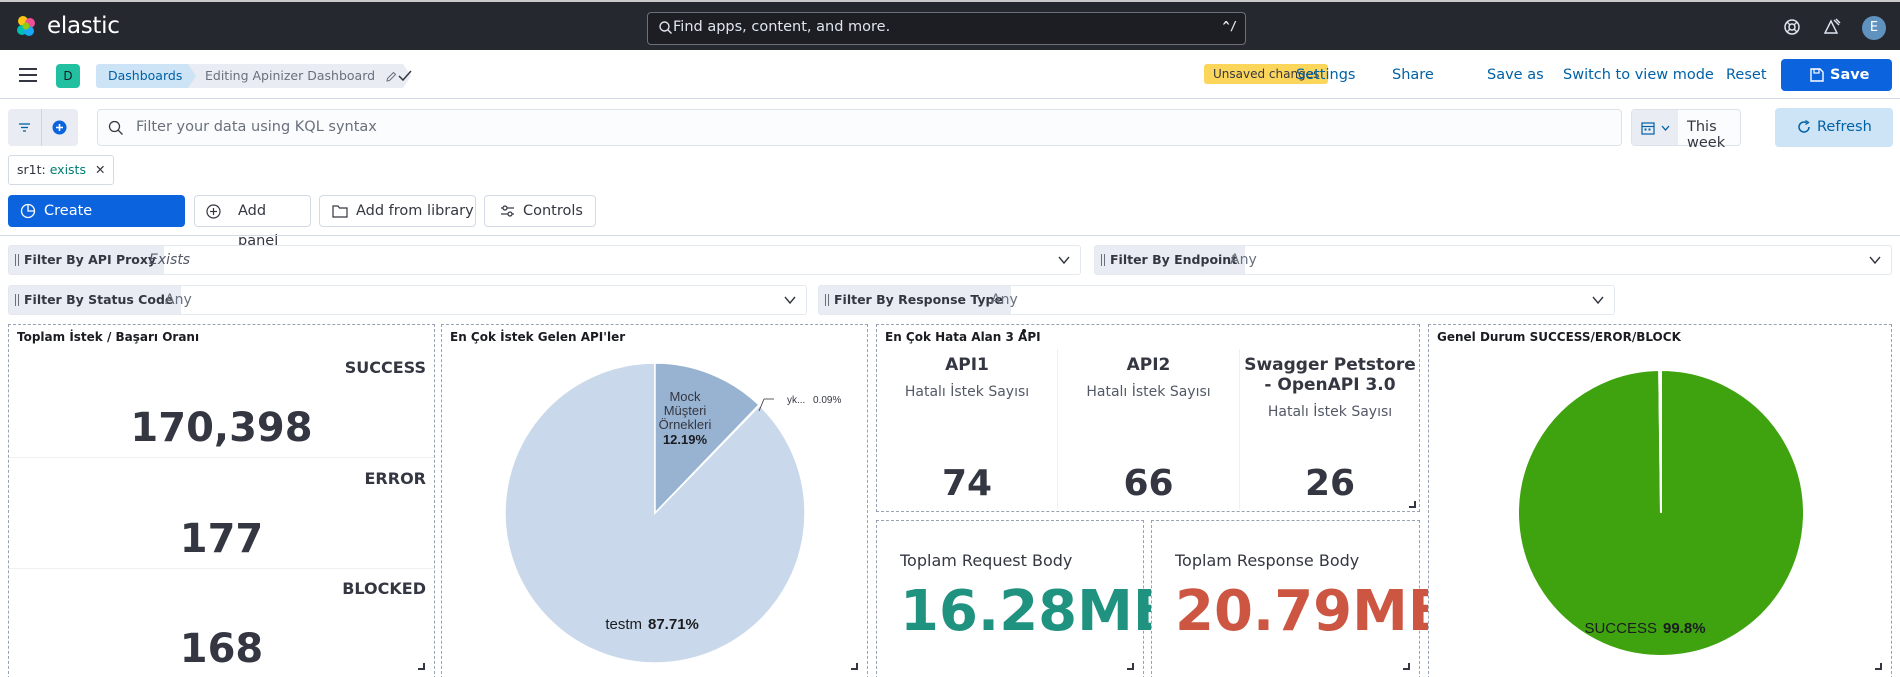 The width and height of the screenshot is (1900, 677). I want to click on control-filter-api-proxy: Filter By API Proxy Exists, so click(544, 260).